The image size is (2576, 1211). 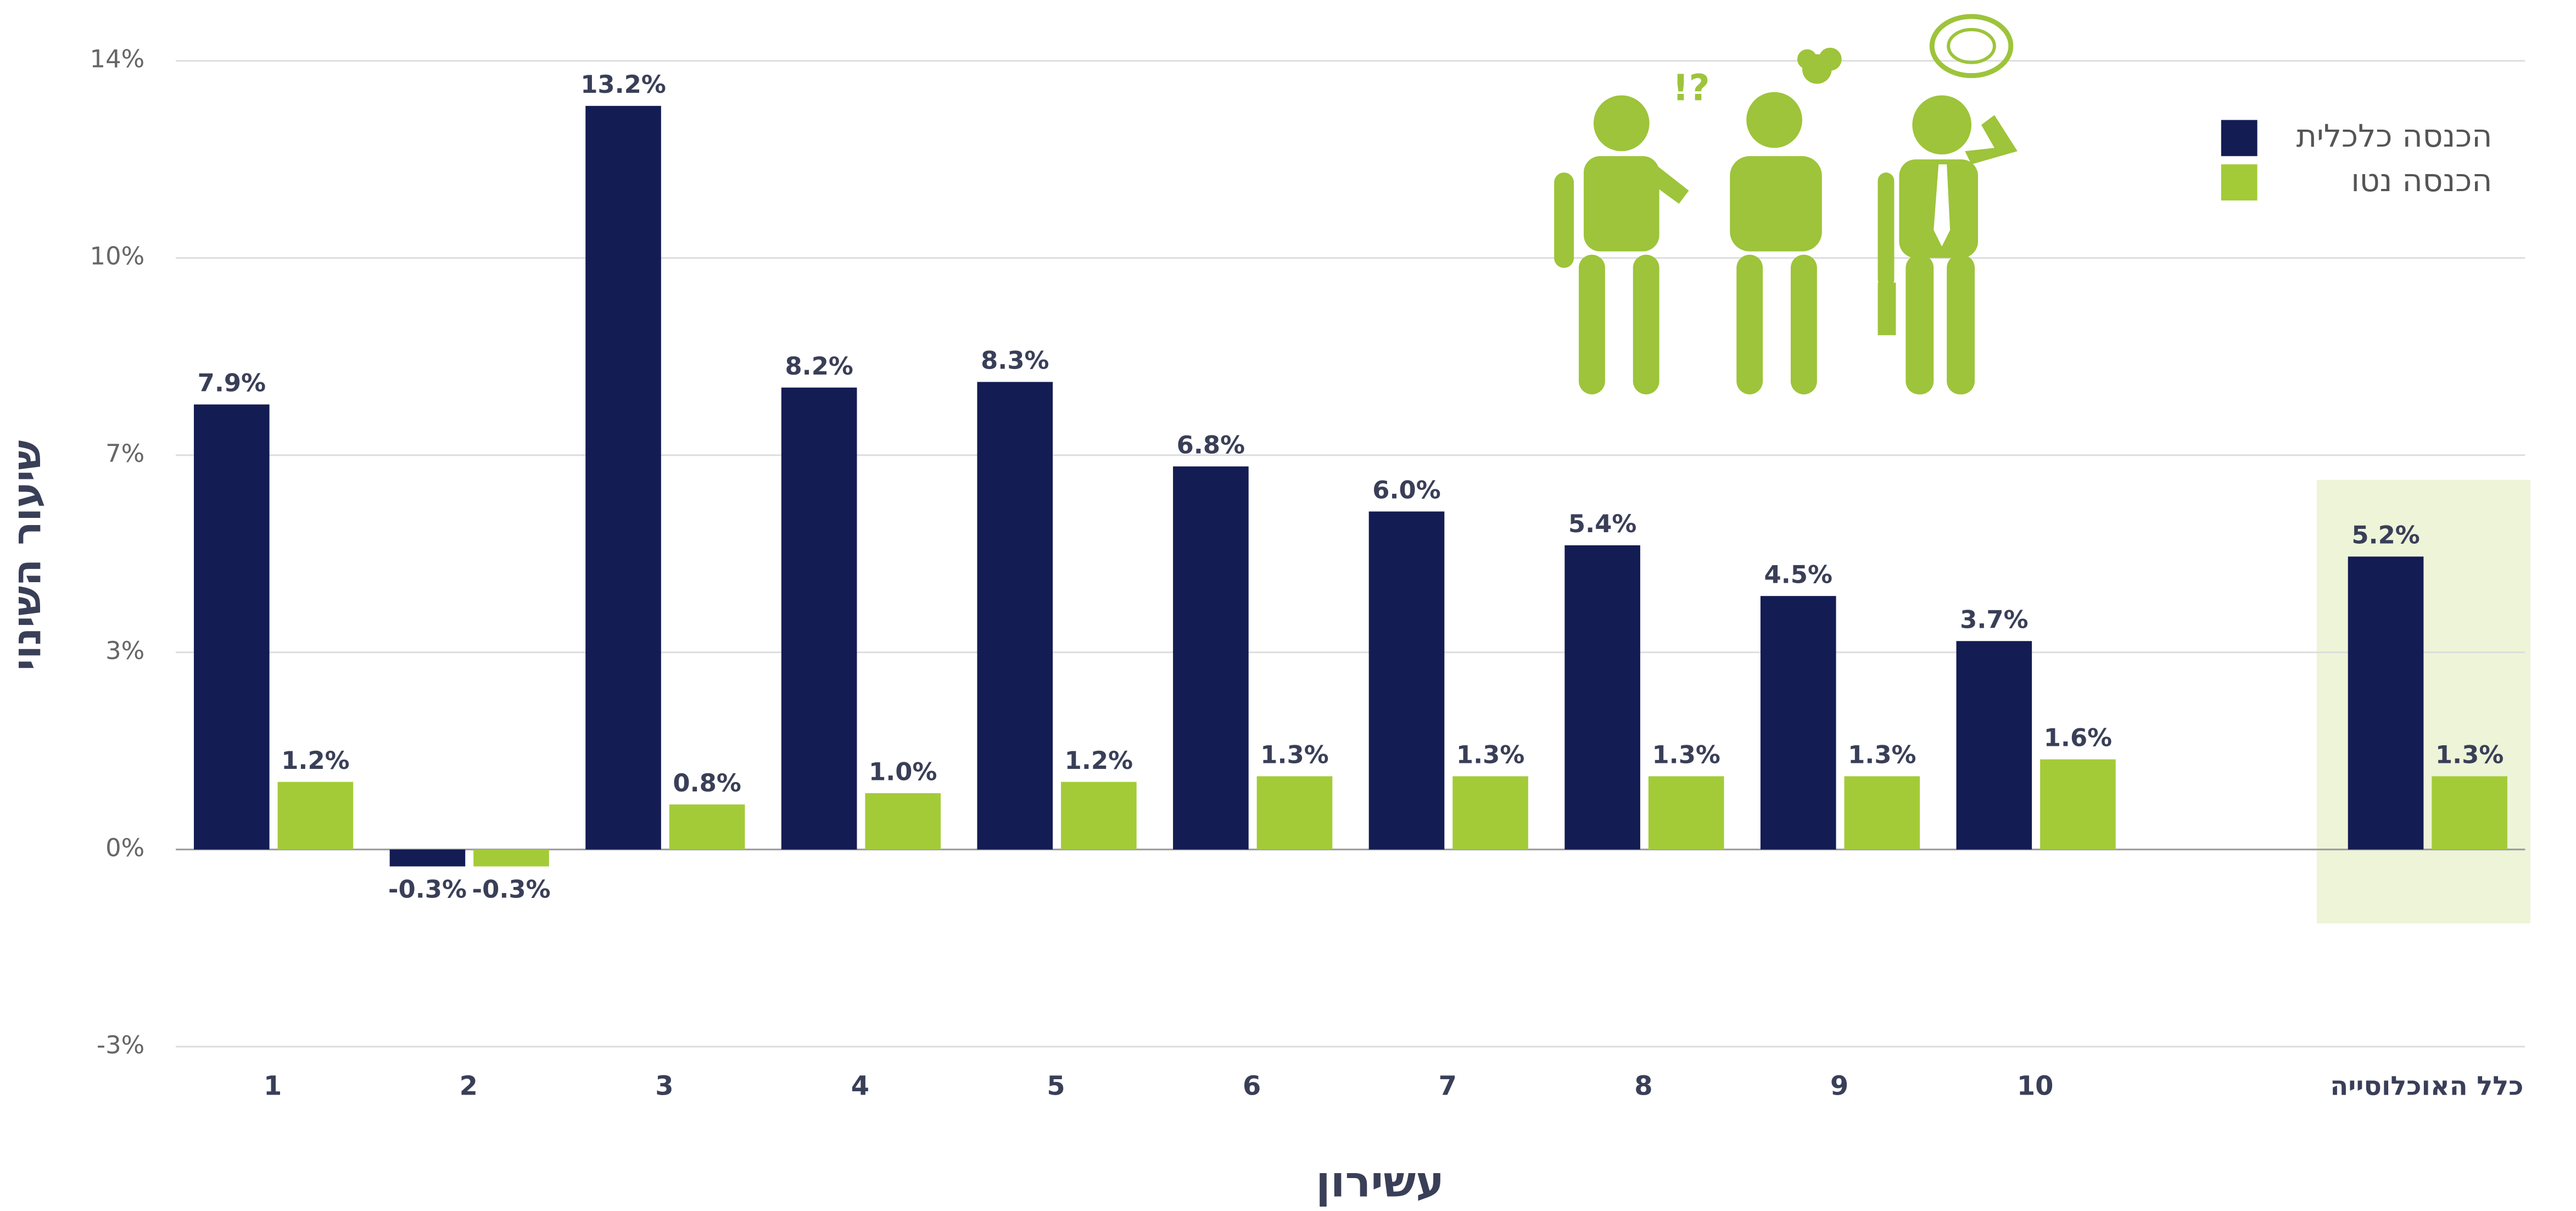 What do you see at coordinates (1839, 1087) in the screenshot?
I see `x-tick-label: 9` at bounding box center [1839, 1087].